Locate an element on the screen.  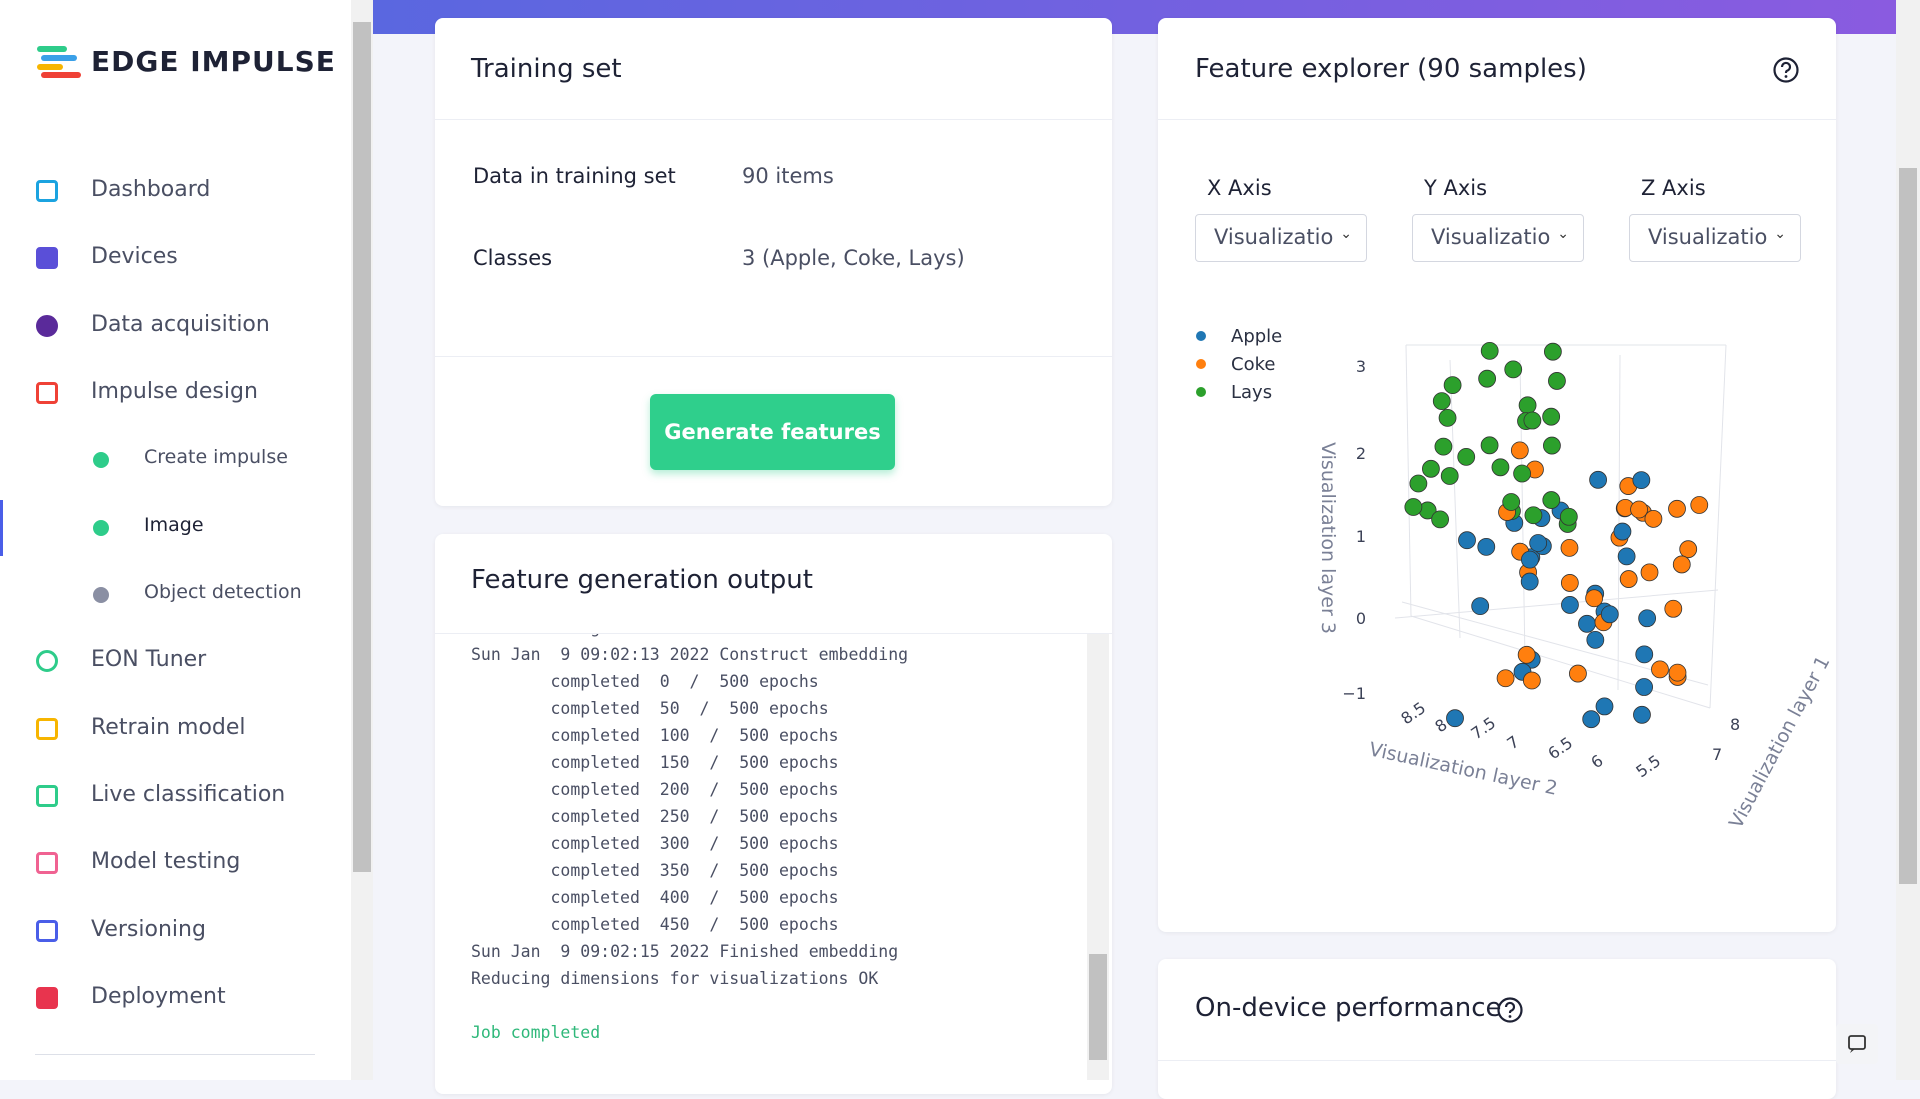
nav-item: Dashboard is located at coordinates (151, 189).